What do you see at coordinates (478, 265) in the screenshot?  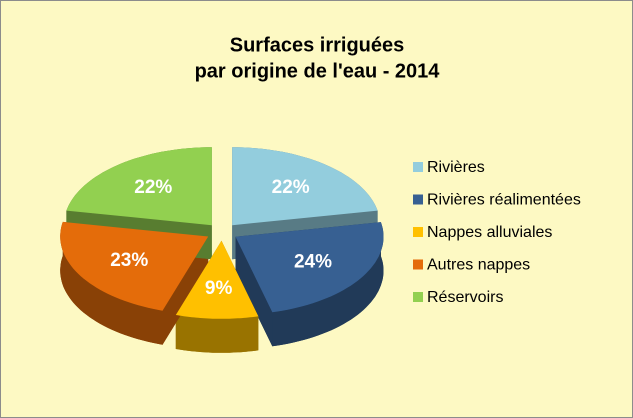 I see `legend-label: Autres nappes` at bounding box center [478, 265].